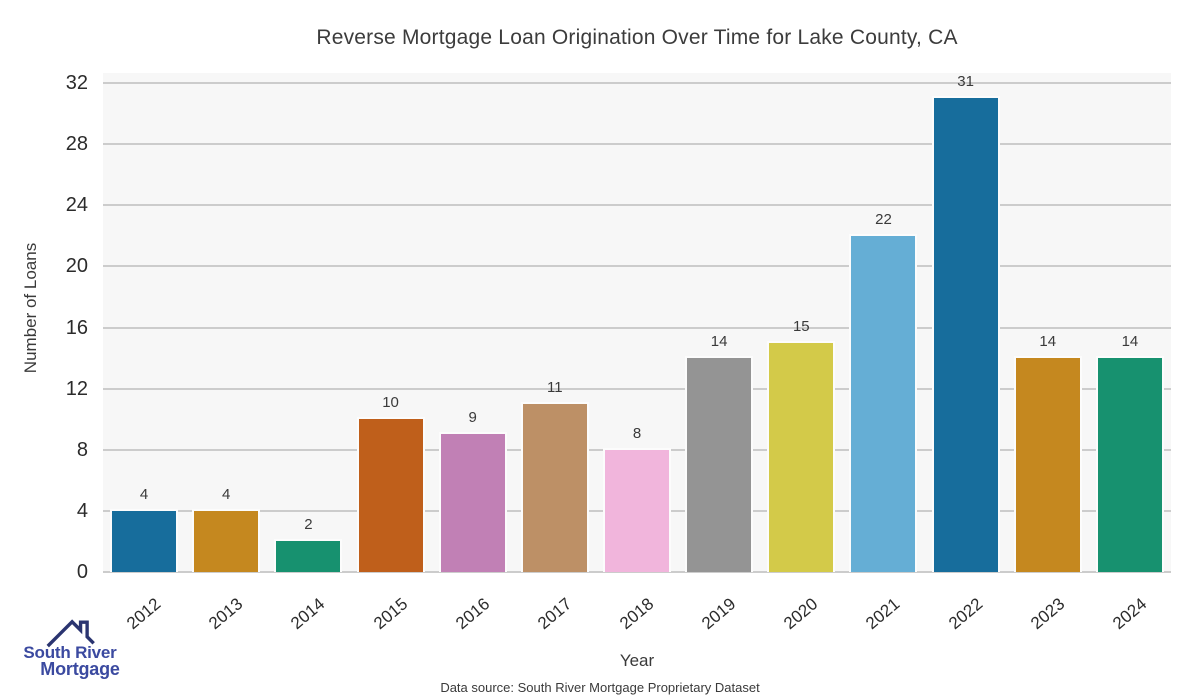 The height and width of the screenshot is (700, 1200). I want to click on x-tick-label: 2024, so click(1129, 614).